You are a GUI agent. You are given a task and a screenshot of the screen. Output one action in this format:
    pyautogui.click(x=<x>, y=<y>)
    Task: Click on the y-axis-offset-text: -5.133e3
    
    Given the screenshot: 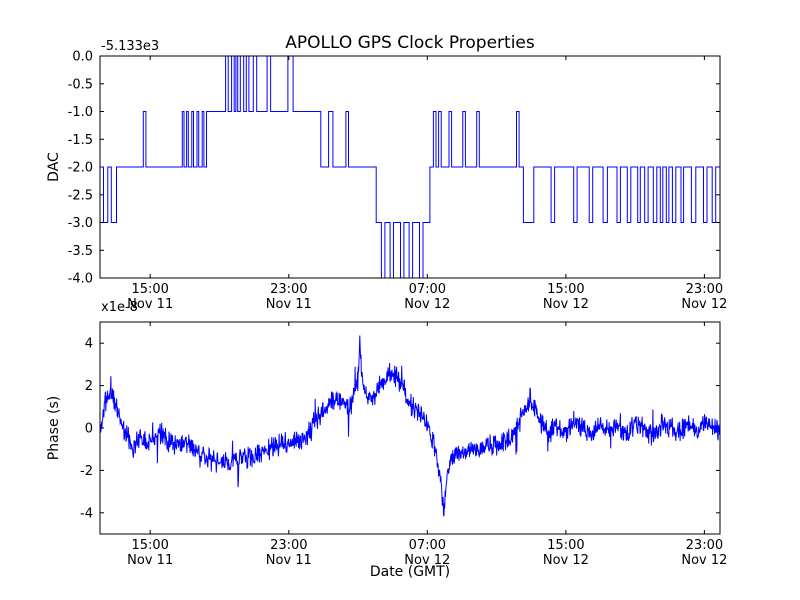 What is the action you would take?
    pyautogui.click(x=130, y=46)
    